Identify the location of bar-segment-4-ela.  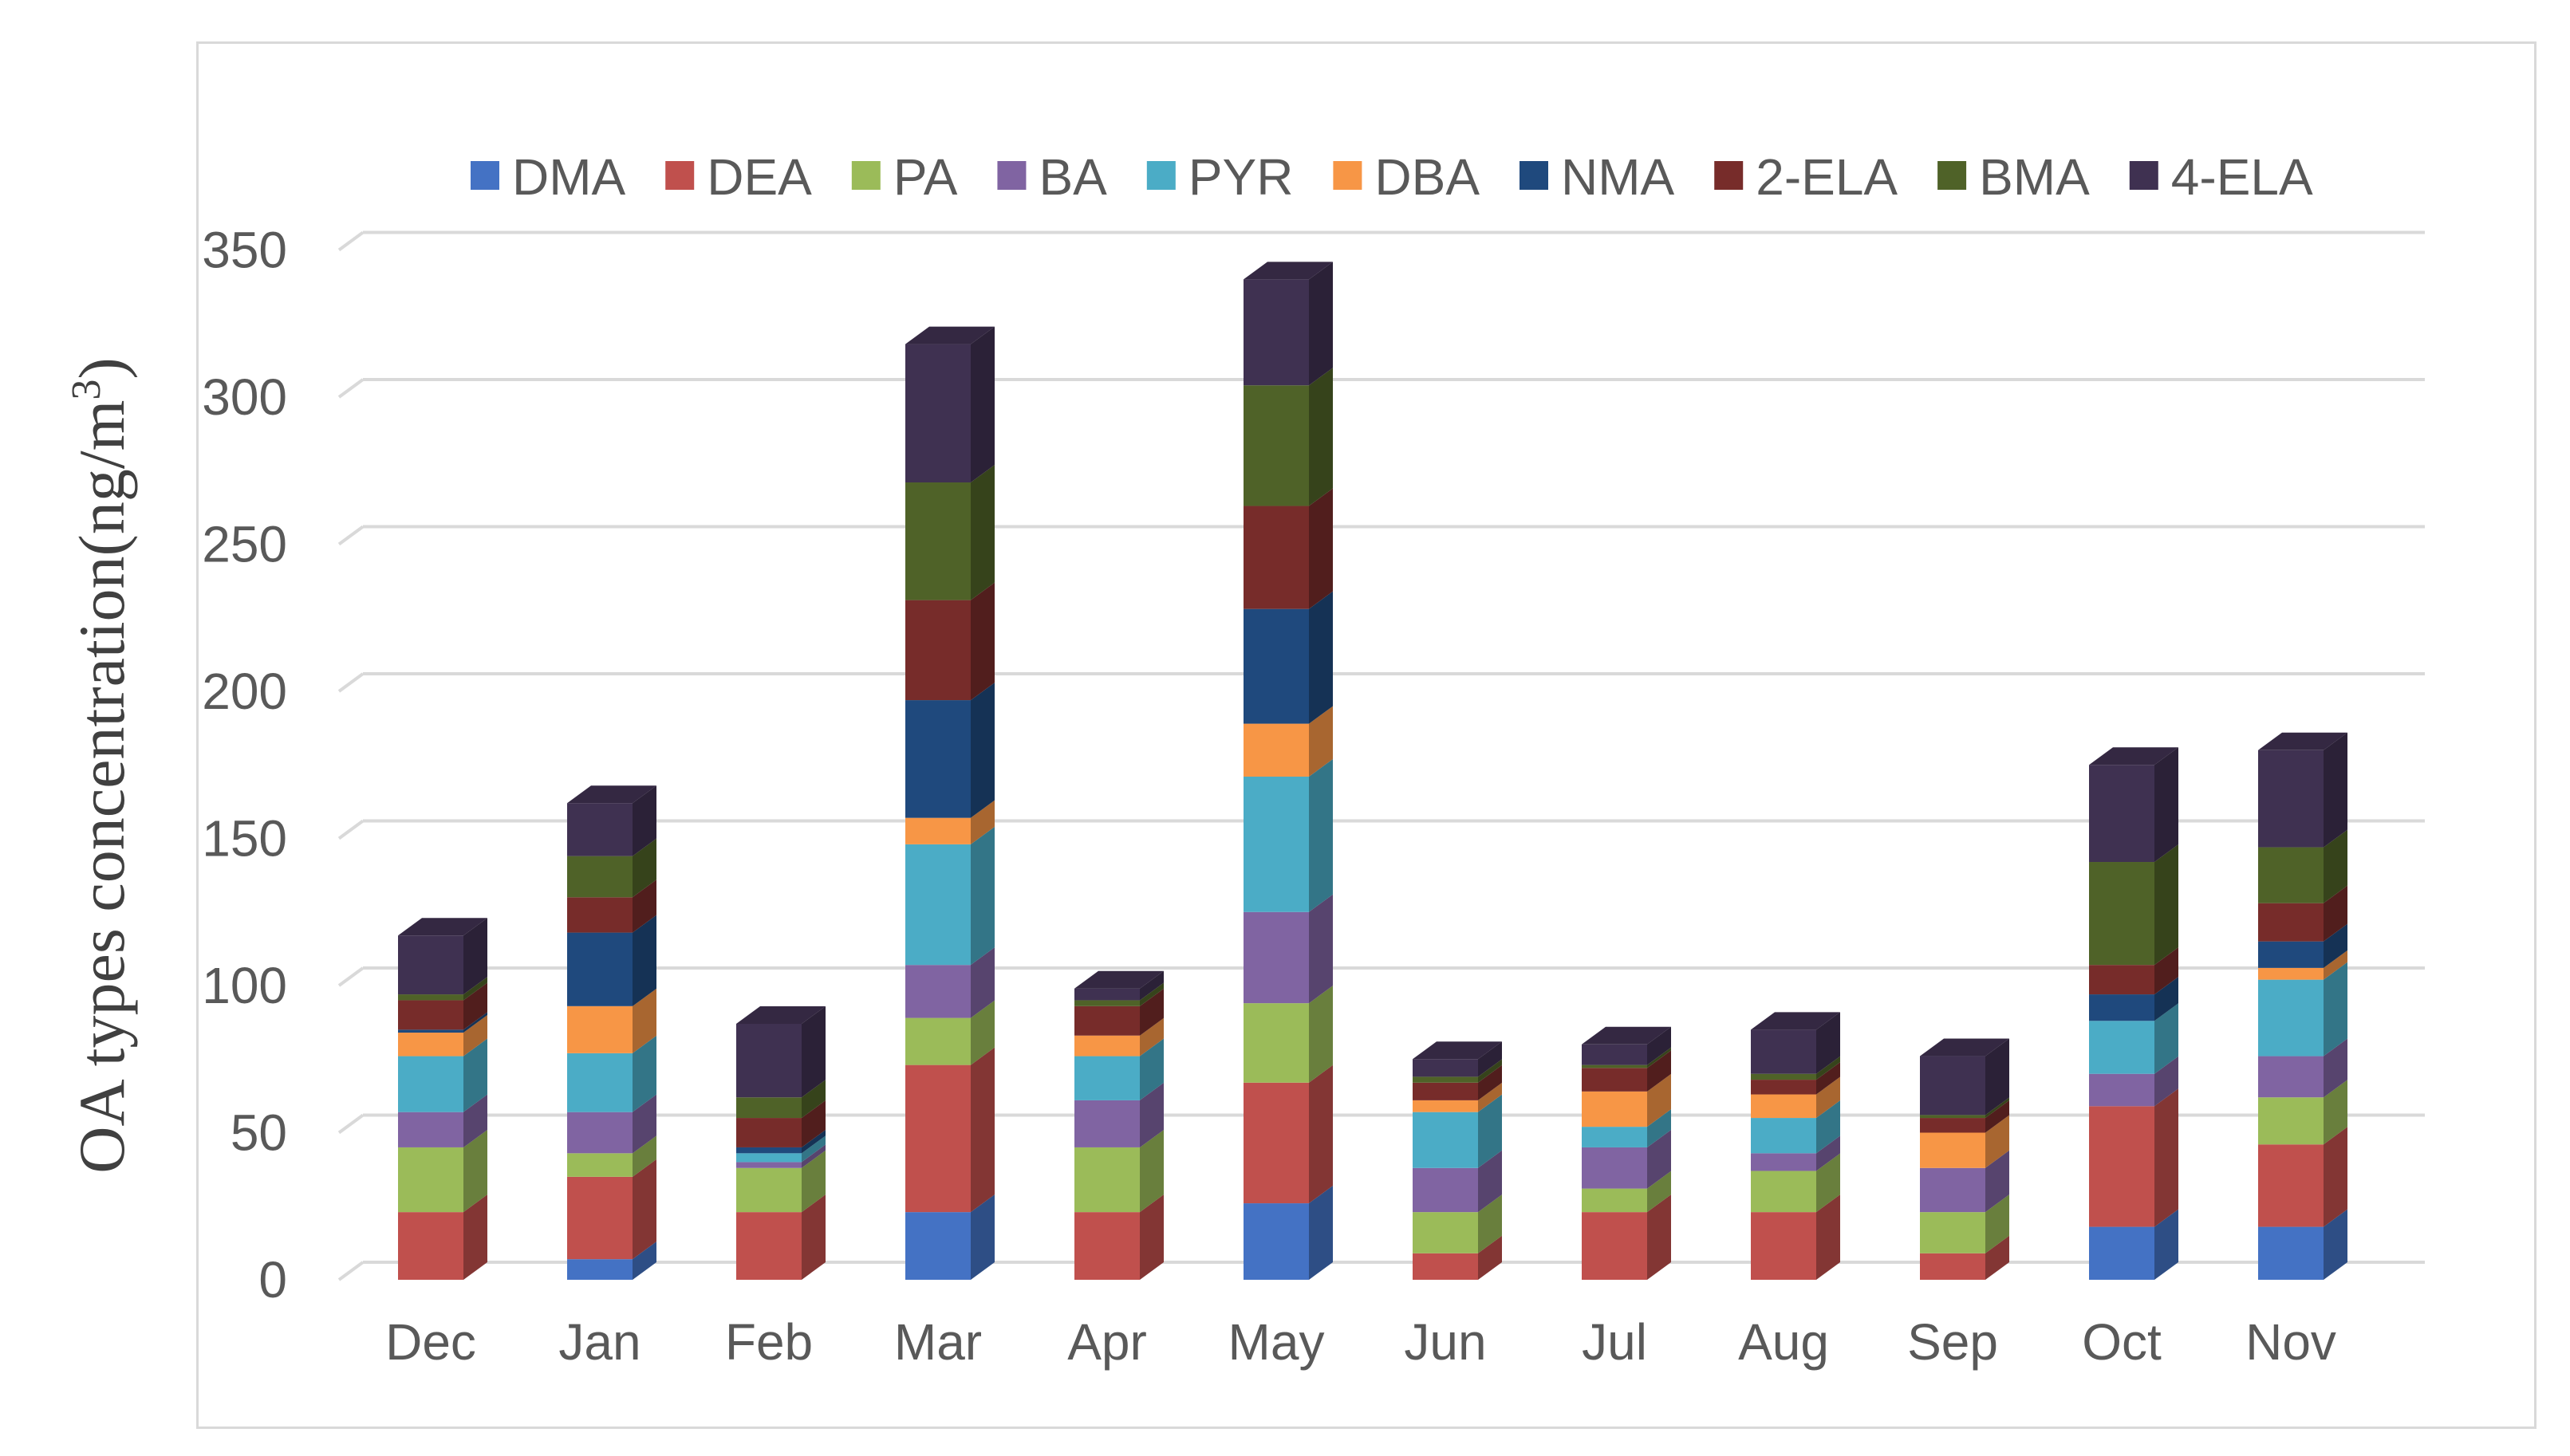
(1276, 332).